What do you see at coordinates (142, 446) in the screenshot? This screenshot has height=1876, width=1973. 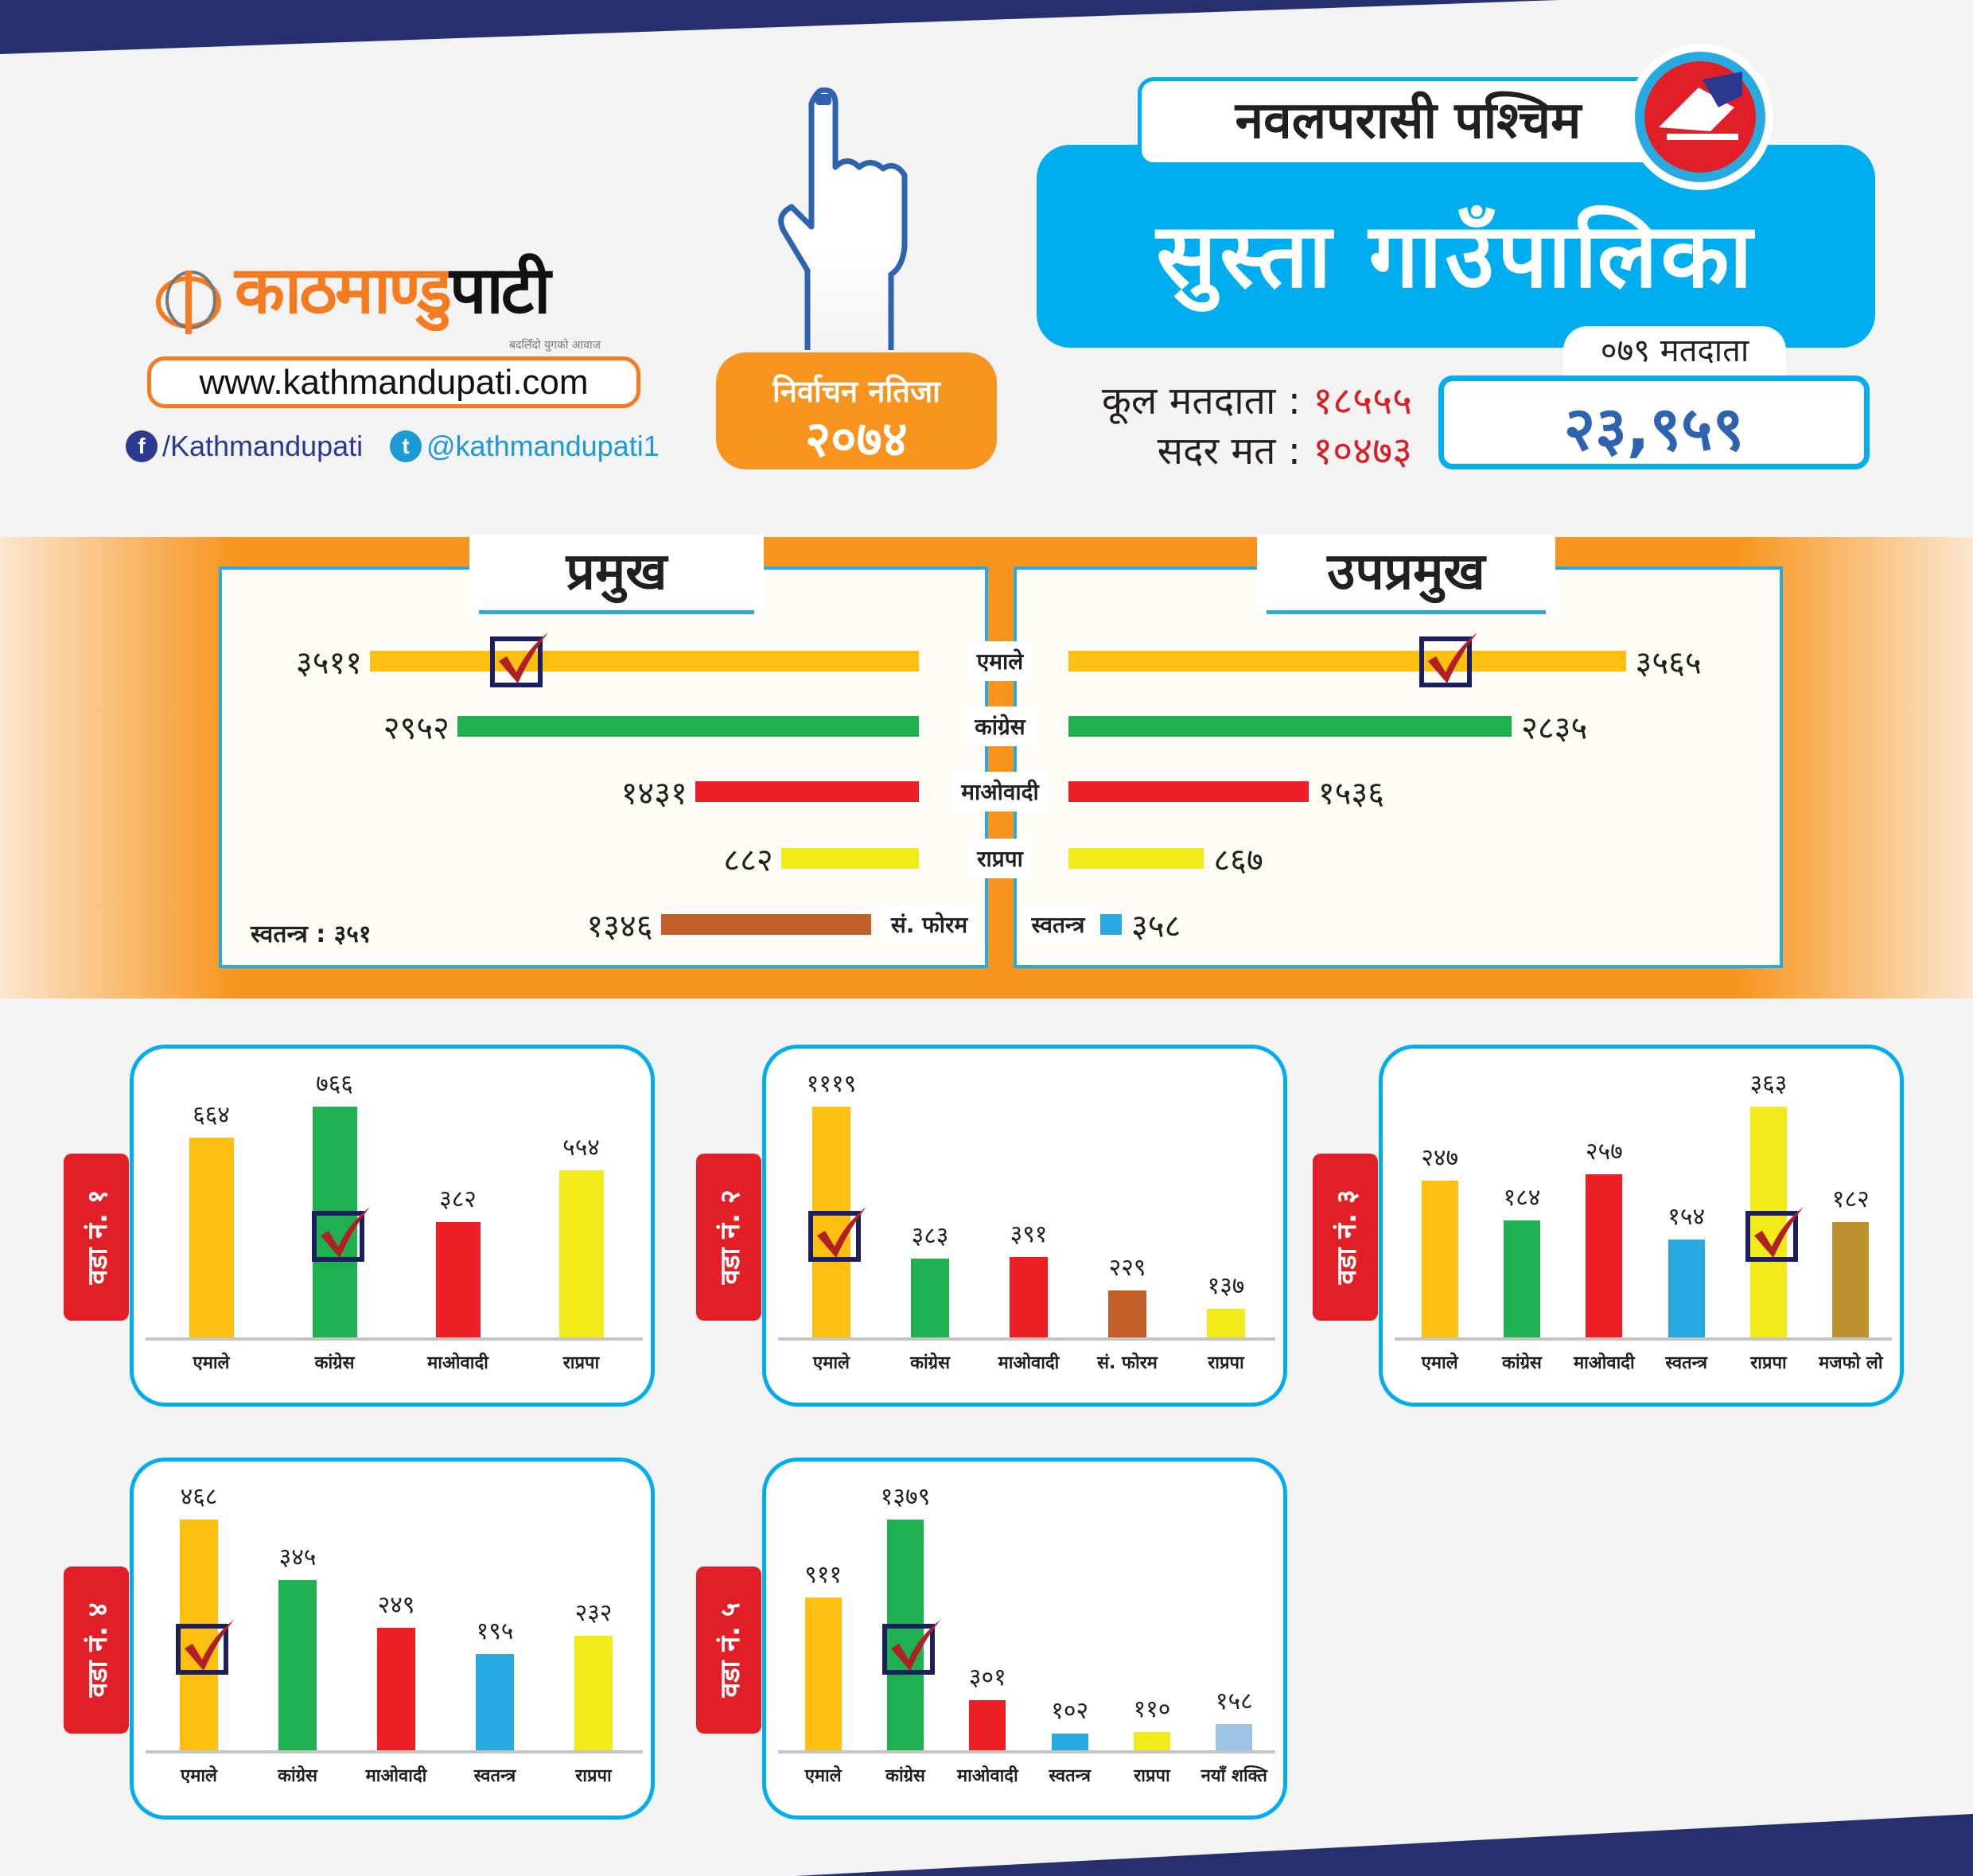 I see `facebook-icon: f` at bounding box center [142, 446].